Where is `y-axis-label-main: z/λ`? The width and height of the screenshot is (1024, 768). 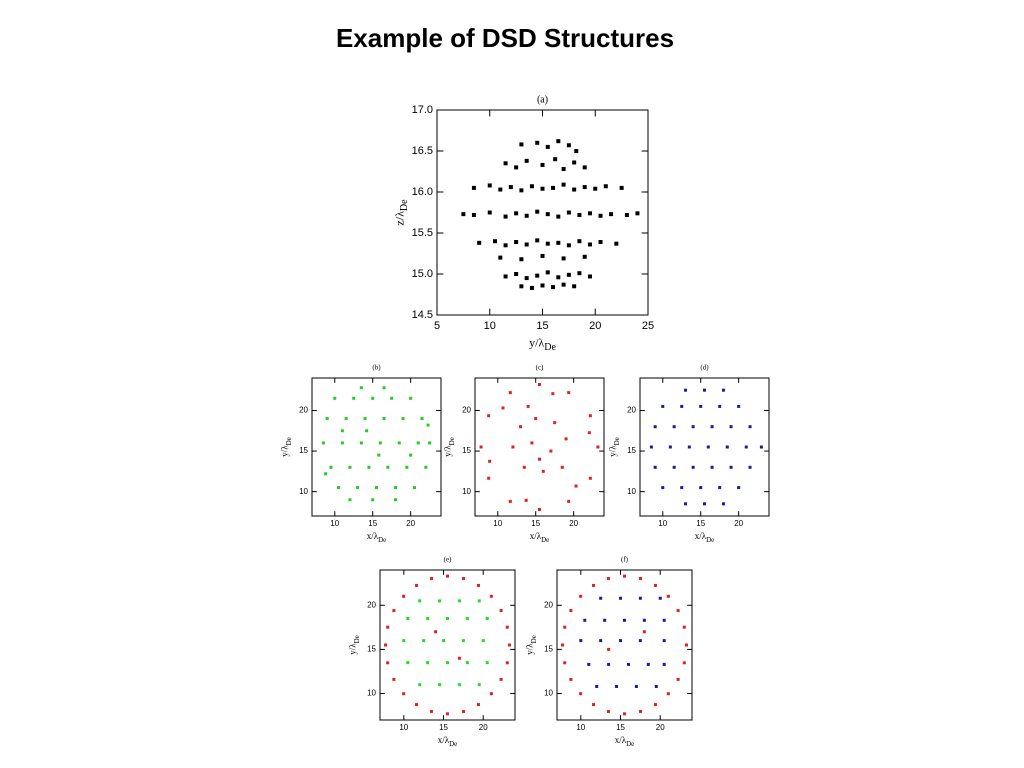 y-axis-label-main: z/λ is located at coordinates (399, 218).